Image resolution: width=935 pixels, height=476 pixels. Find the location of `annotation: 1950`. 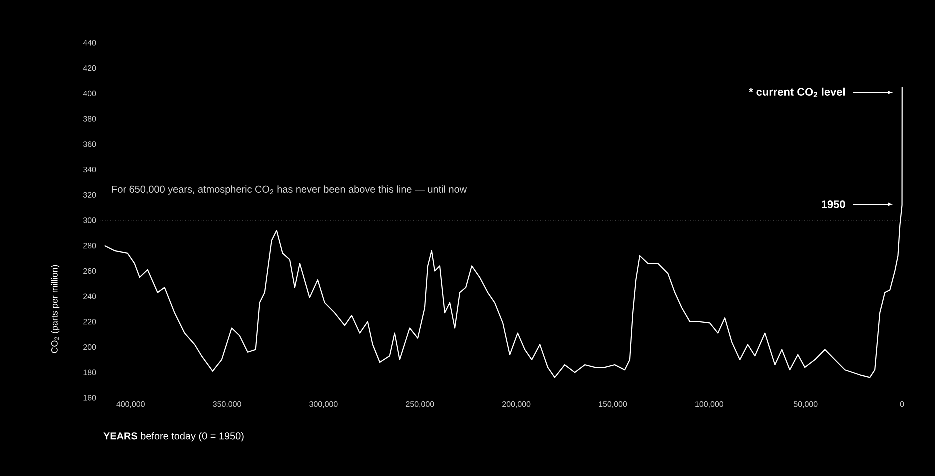

annotation: 1950 is located at coordinates (834, 204).